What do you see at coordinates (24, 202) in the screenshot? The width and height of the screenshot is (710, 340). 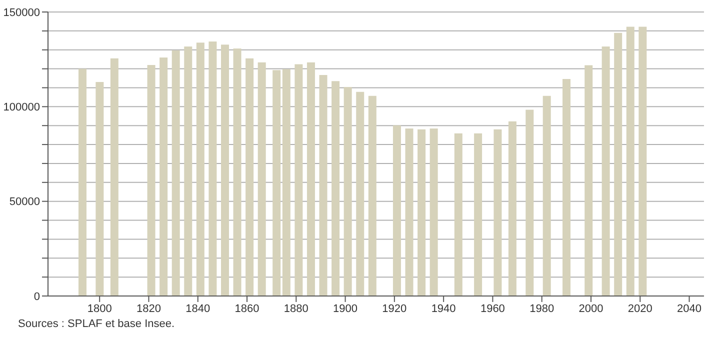 I see `y-tick-label: 50000` at bounding box center [24, 202].